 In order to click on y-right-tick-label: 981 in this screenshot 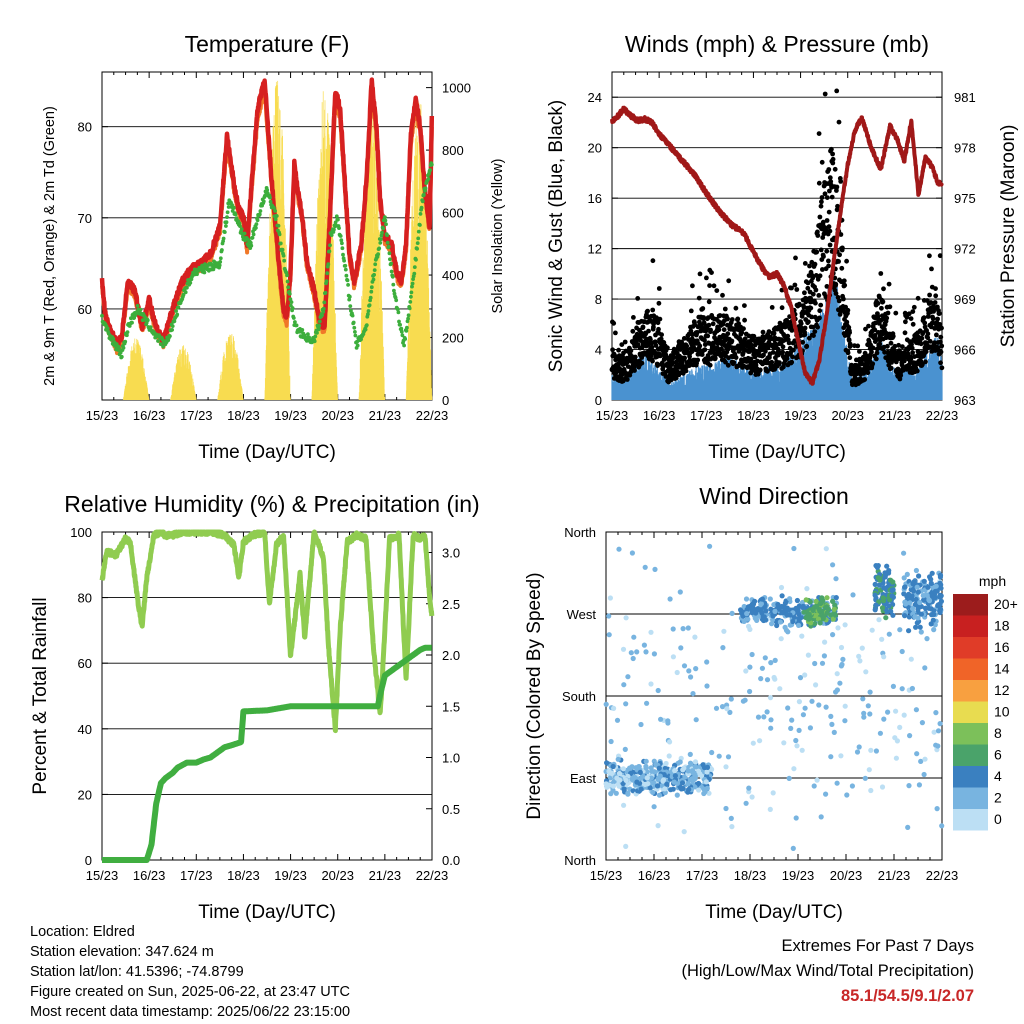, I will do `click(965, 97)`.